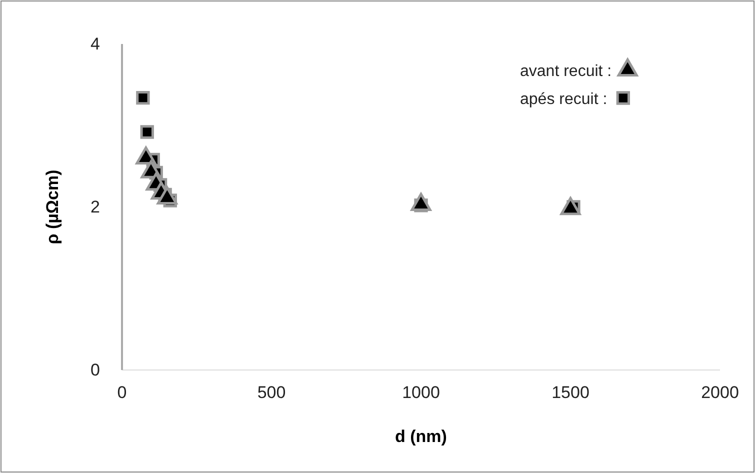 The width and height of the screenshot is (755, 473). I want to click on x-axis-title: d (nm), so click(421, 436).